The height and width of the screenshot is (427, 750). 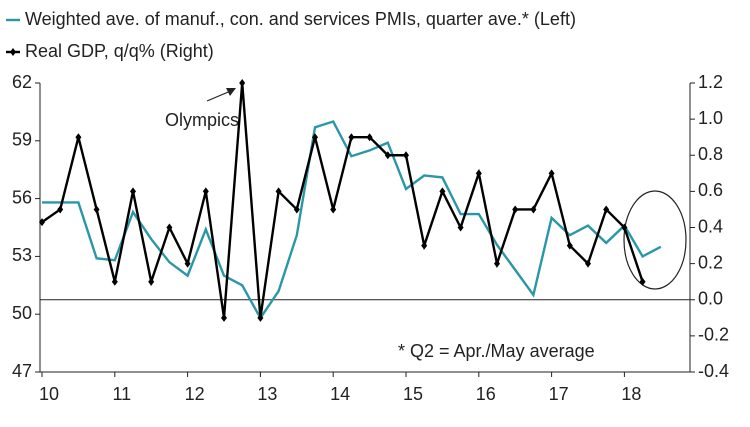 What do you see at coordinates (119, 51) in the screenshot?
I see `legend-label: Real GDP, q/q% (Right)` at bounding box center [119, 51].